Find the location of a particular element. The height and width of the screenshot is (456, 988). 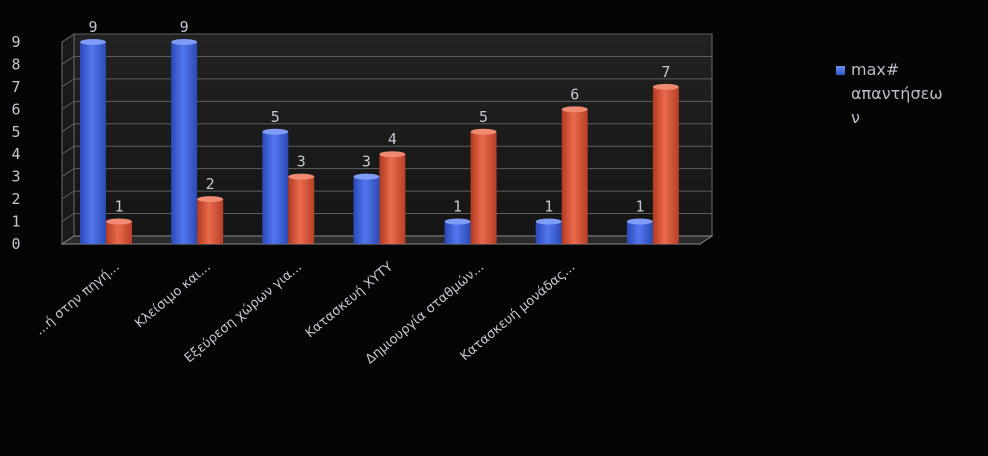

data-label-series-2: 2 is located at coordinates (210, 184).